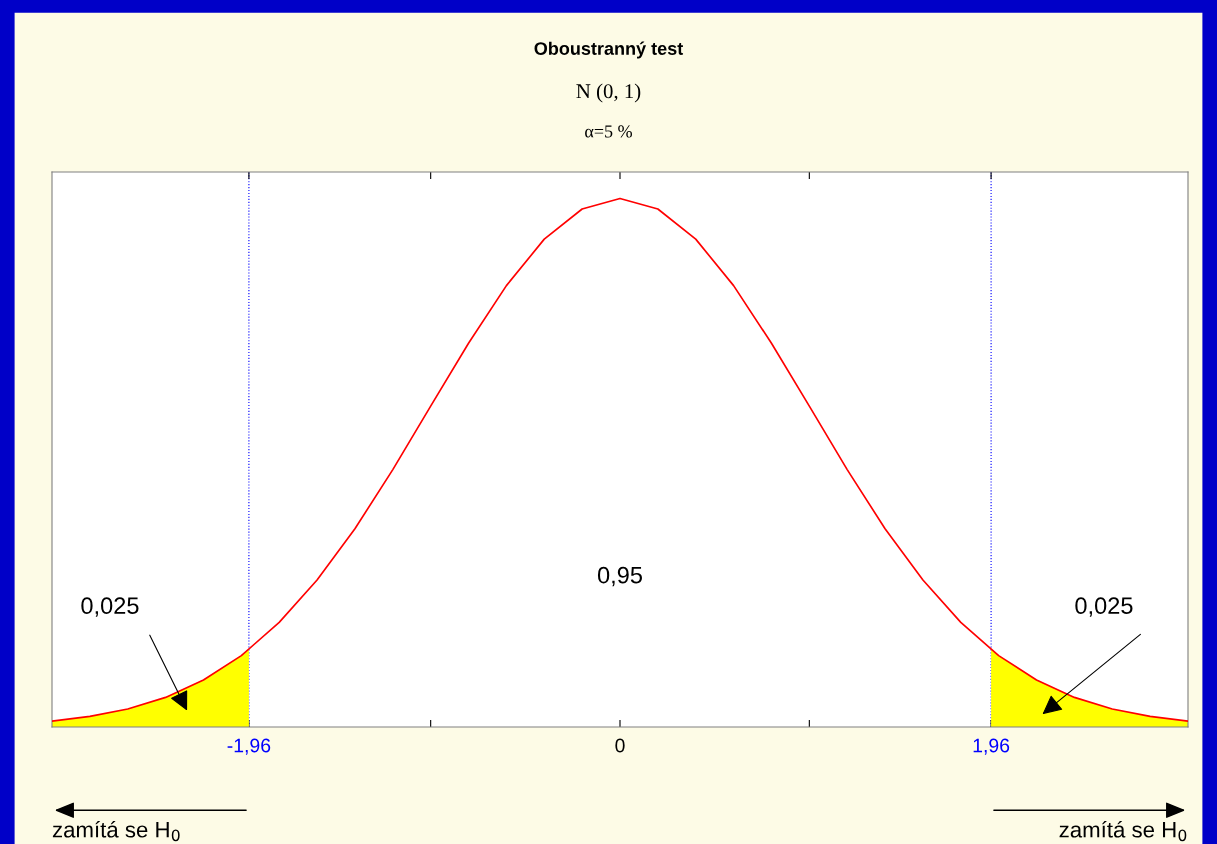  What do you see at coordinates (249, 746) in the screenshot?
I see `x-tick-label: -1,96` at bounding box center [249, 746].